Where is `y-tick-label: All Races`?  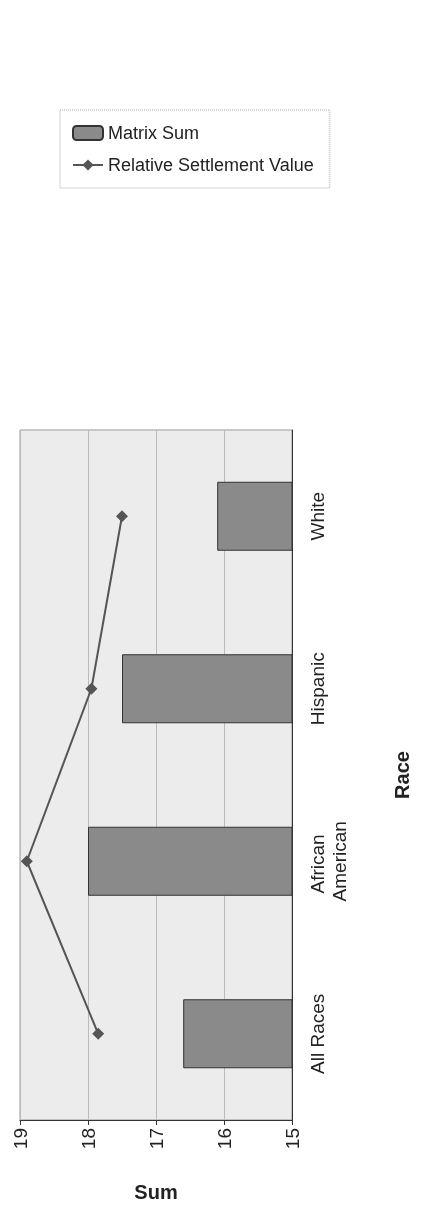 y-tick-label: All Races is located at coordinates (317, 1033).